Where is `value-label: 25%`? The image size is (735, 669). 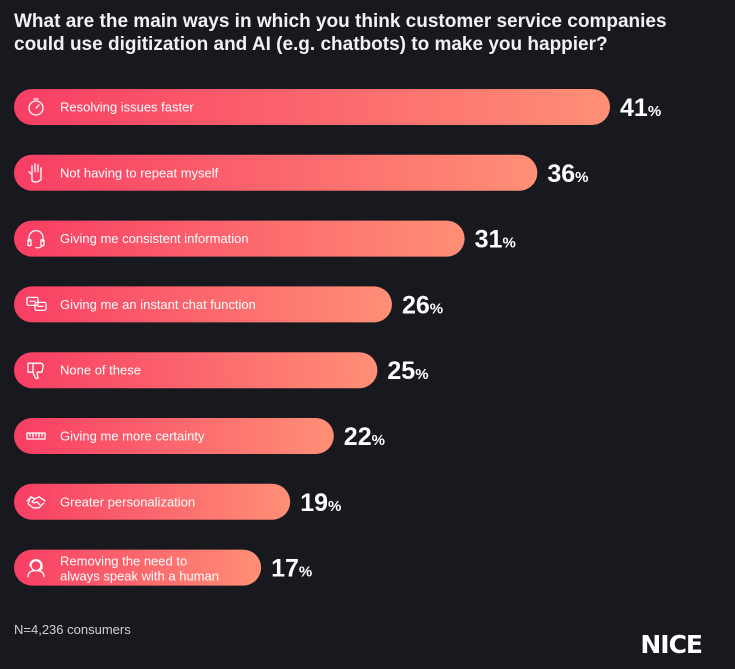
value-label: 25% is located at coordinates (407, 371).